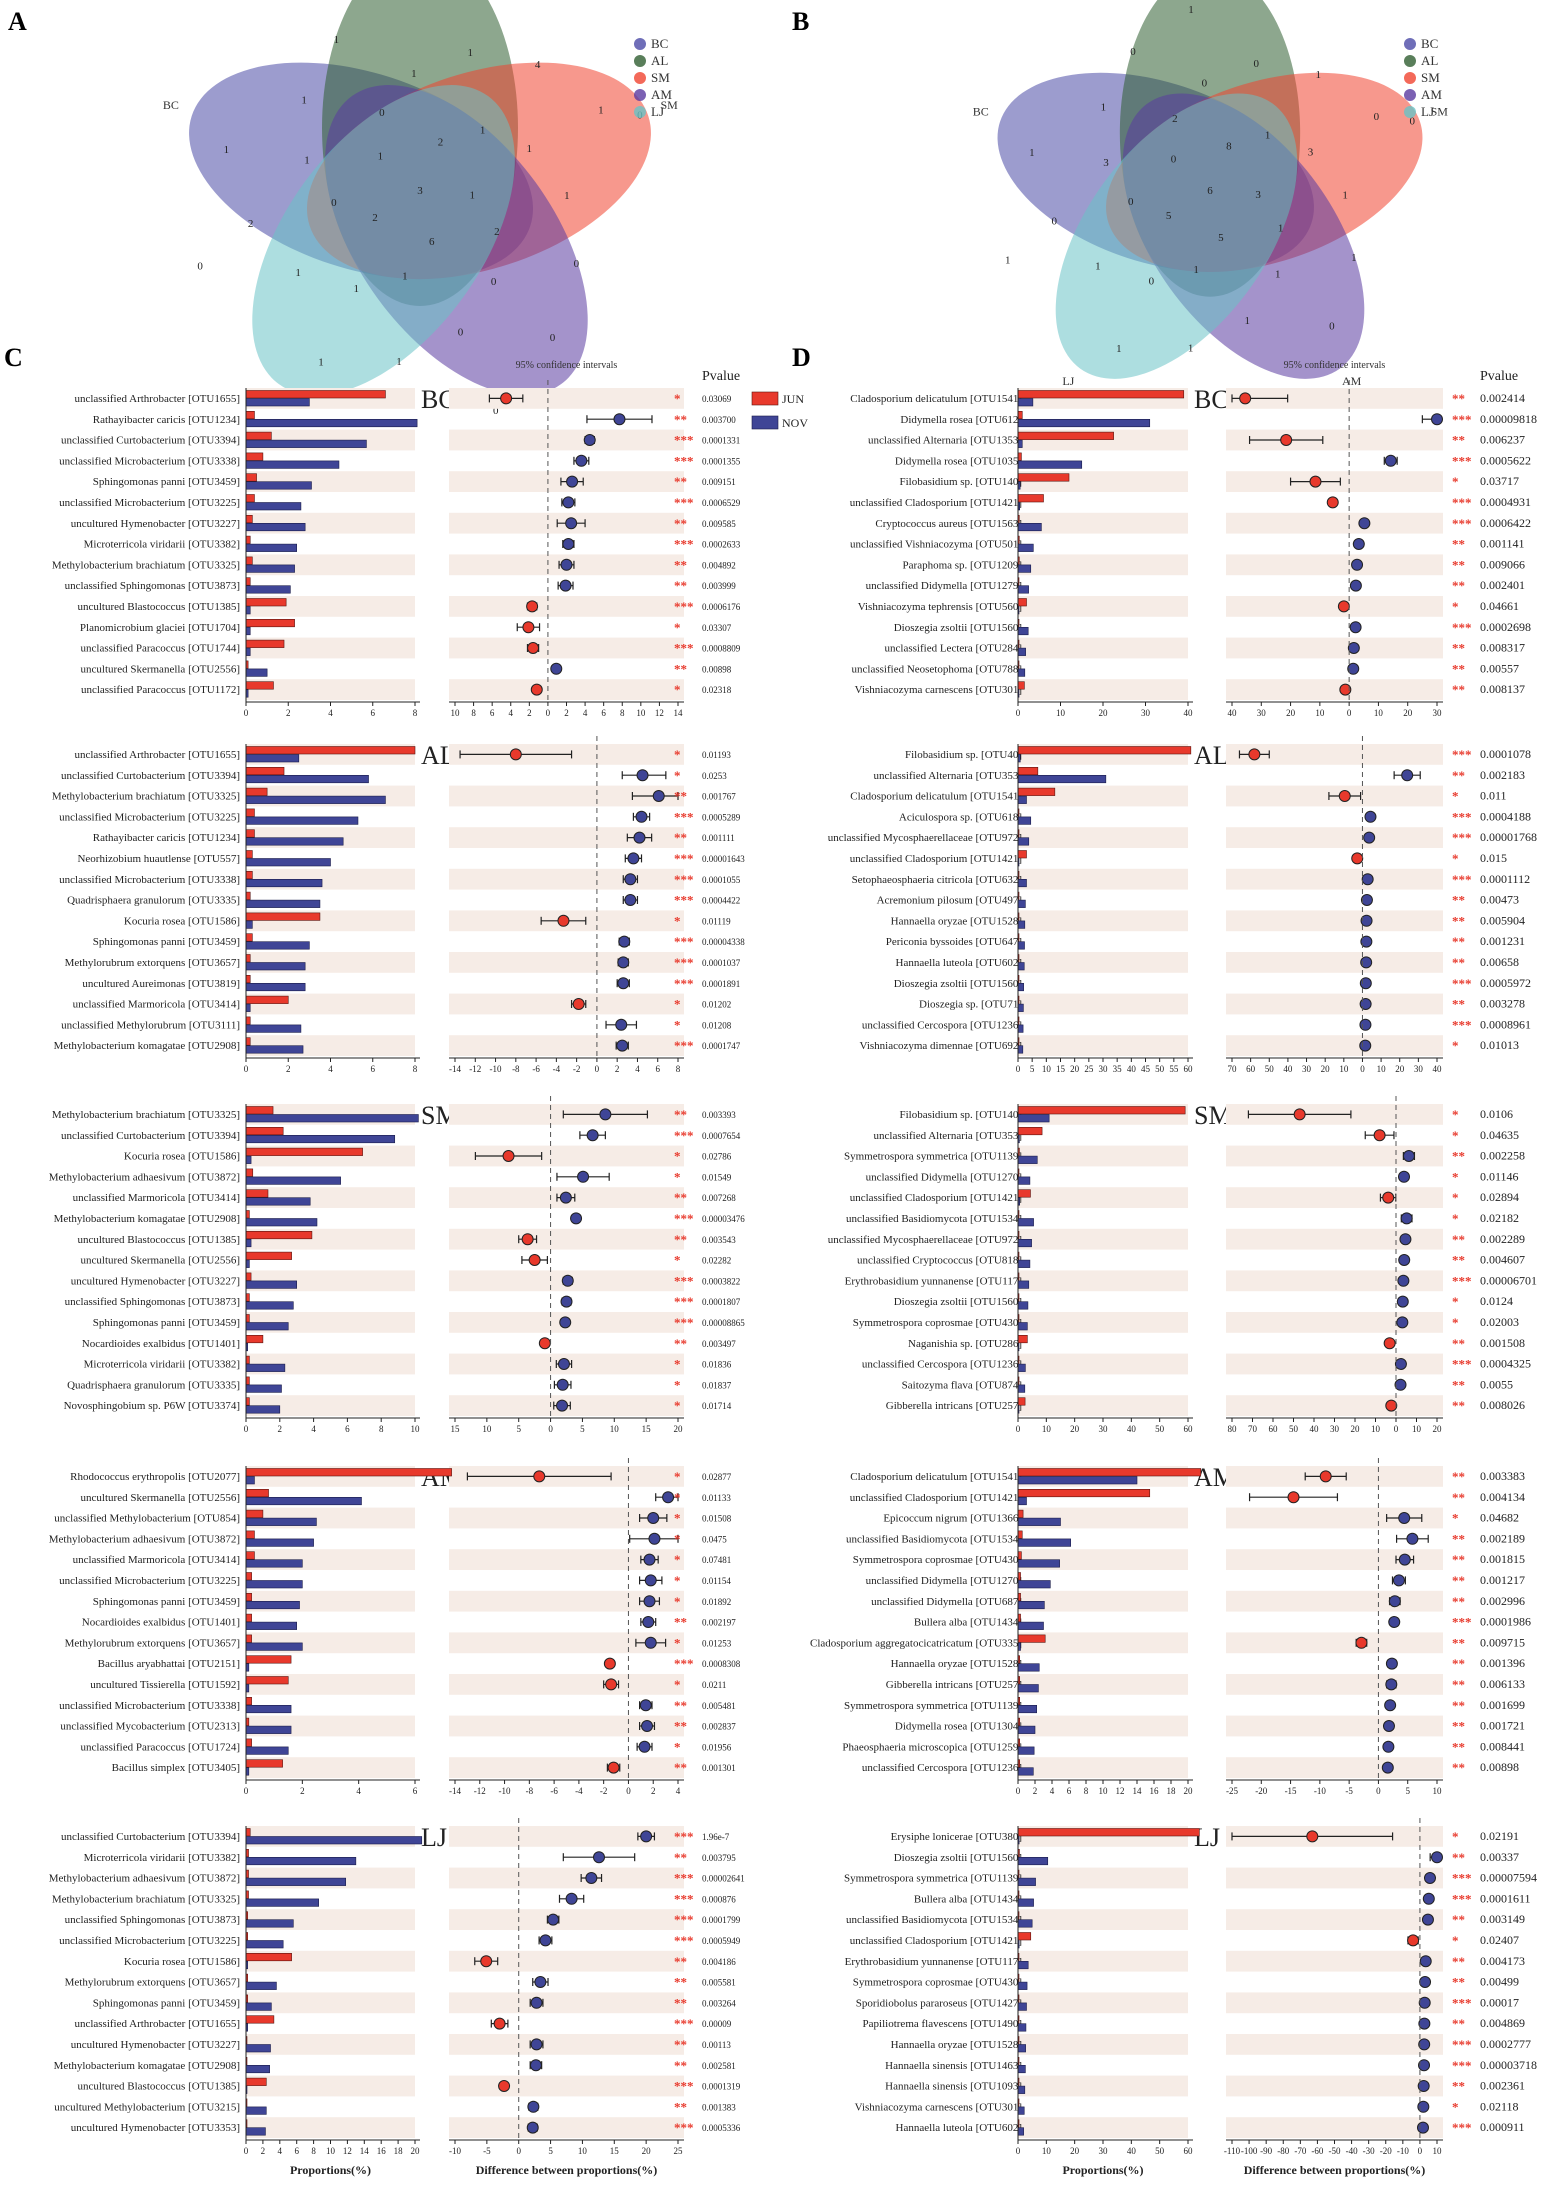 The width and height of the screenshot is (1550, 2205). Describe the element at coordinates (1508, 1280) in the screenshot. I see `p-value: 0.00006701` at that location.